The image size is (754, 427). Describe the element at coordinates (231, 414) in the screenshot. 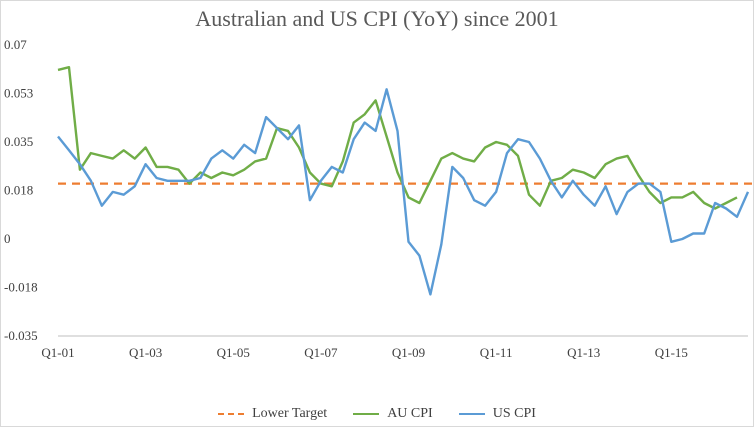

I see `legend-swatch-lower-target` at that location.